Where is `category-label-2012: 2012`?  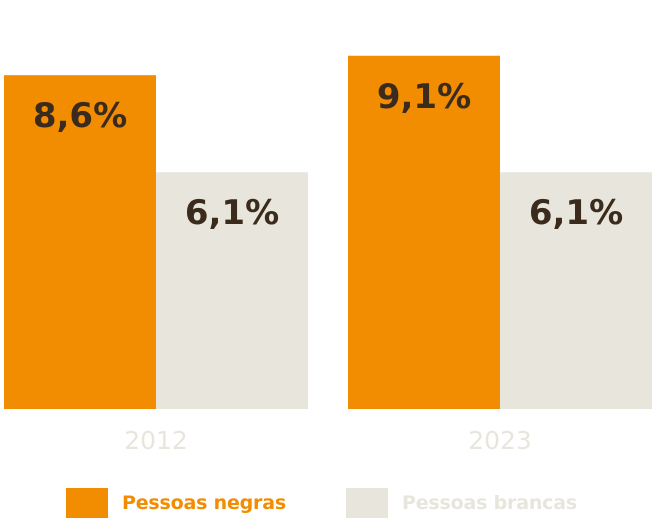 category-label-2012: 2012 is located at coordinates (156, 440).